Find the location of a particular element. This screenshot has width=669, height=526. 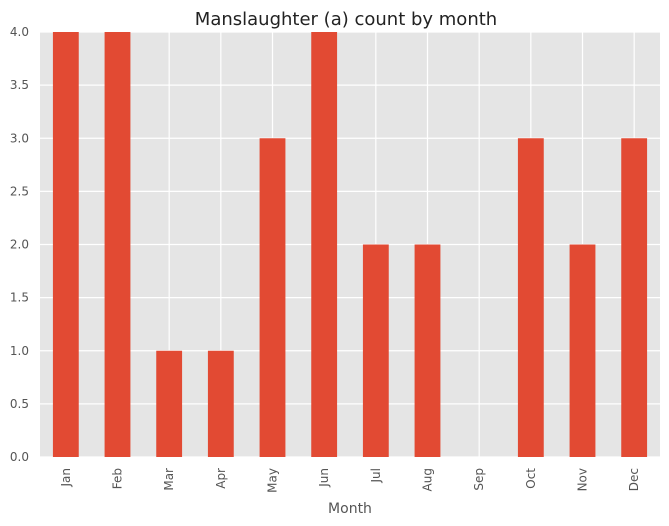

y-tick-label: 3.5 is located at coordinates (19, 85).